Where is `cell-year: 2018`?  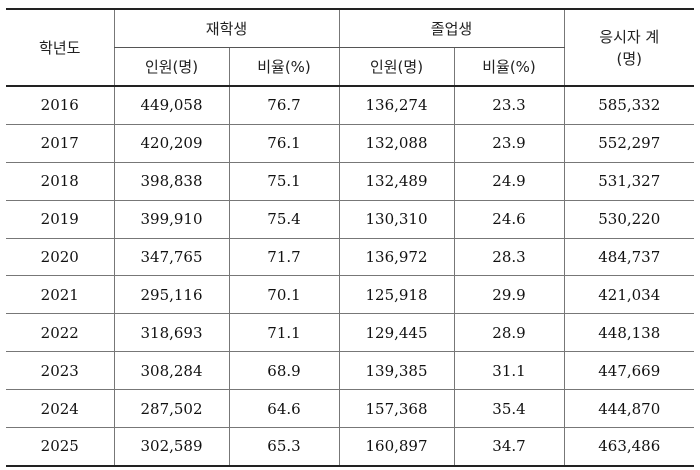 cell-year: 2018 is located at coordinates (60, 181).